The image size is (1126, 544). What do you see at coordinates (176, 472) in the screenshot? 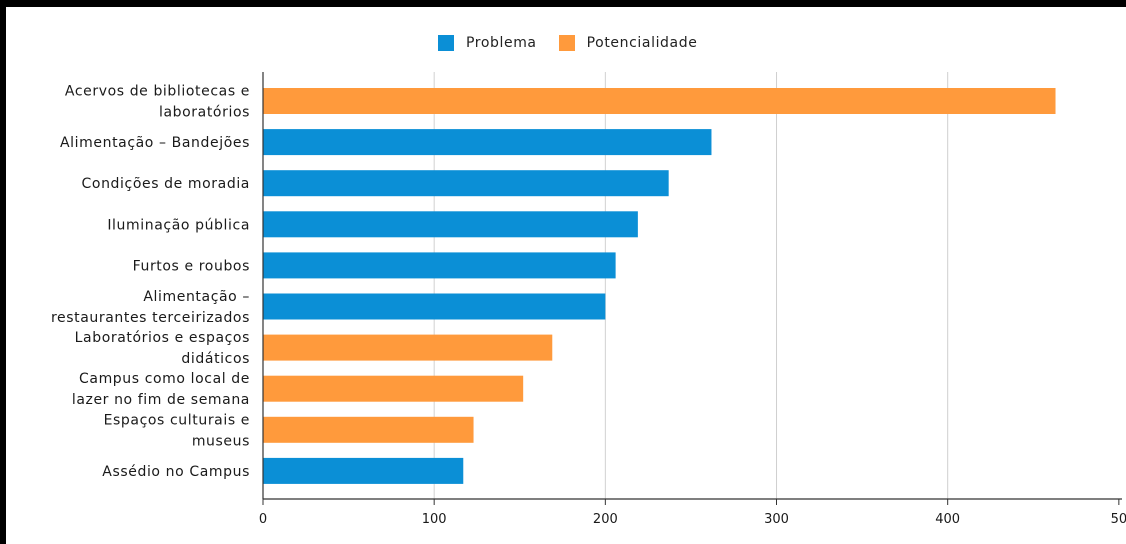
I see `category-label: Assédio no Campus` at bounding box center [176, 472].